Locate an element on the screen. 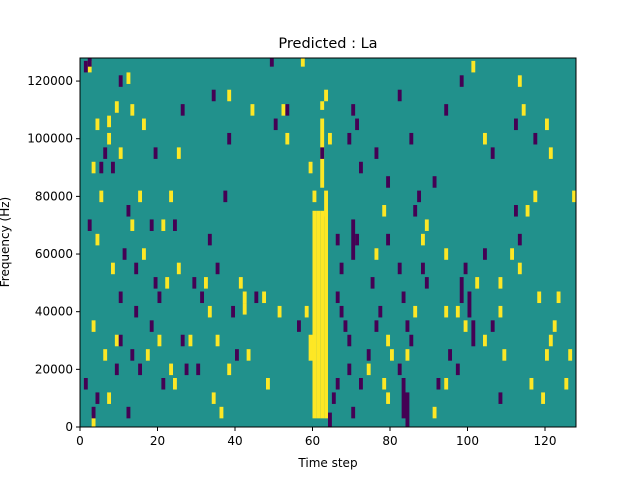  x-axis: 0 20 40 60 80 100 120 is located at coordinates (316, 437).